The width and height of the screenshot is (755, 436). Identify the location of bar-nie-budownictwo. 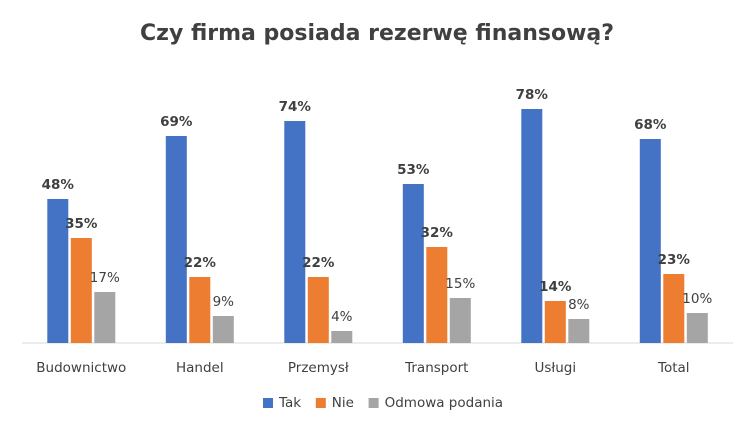
(81, 290).